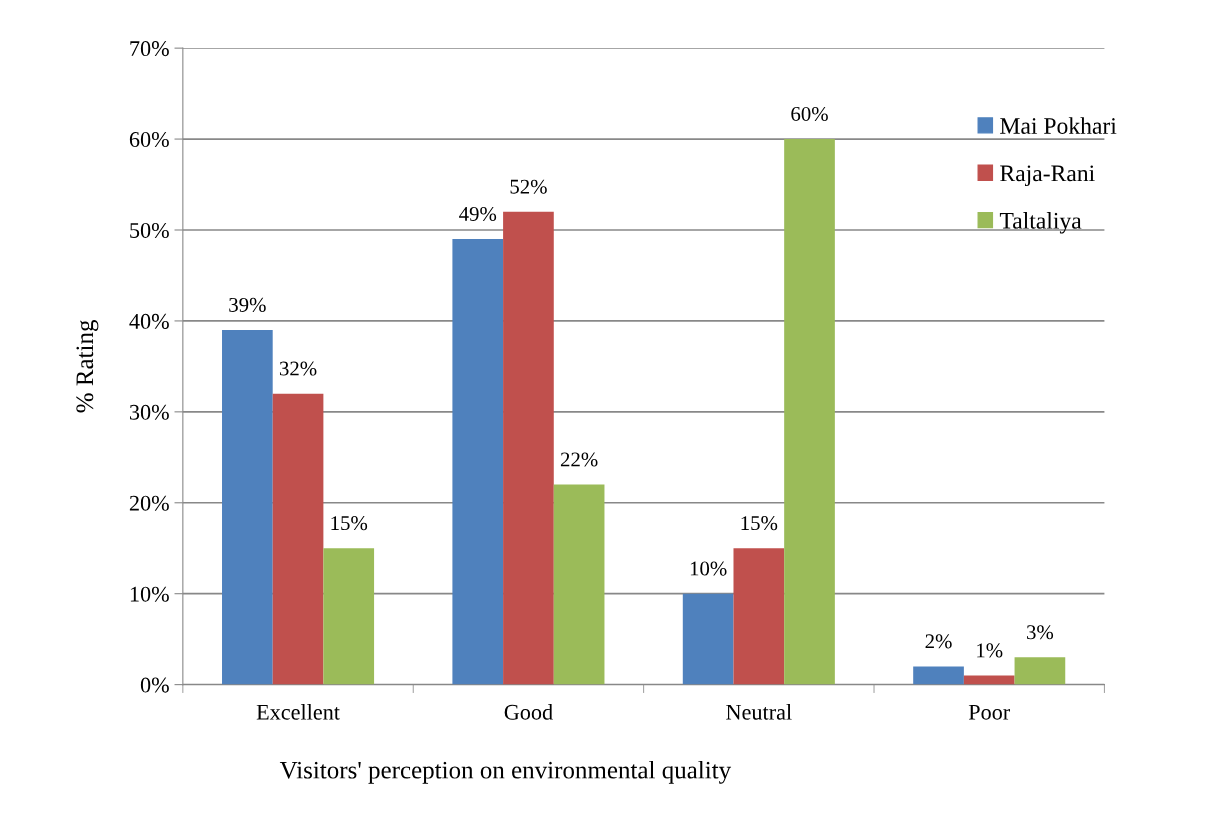 This screenshot has width=1219, height=816. Describe the element at coordinates (478, 214) in the screenshot. I see `data-label: 49%` at that location.